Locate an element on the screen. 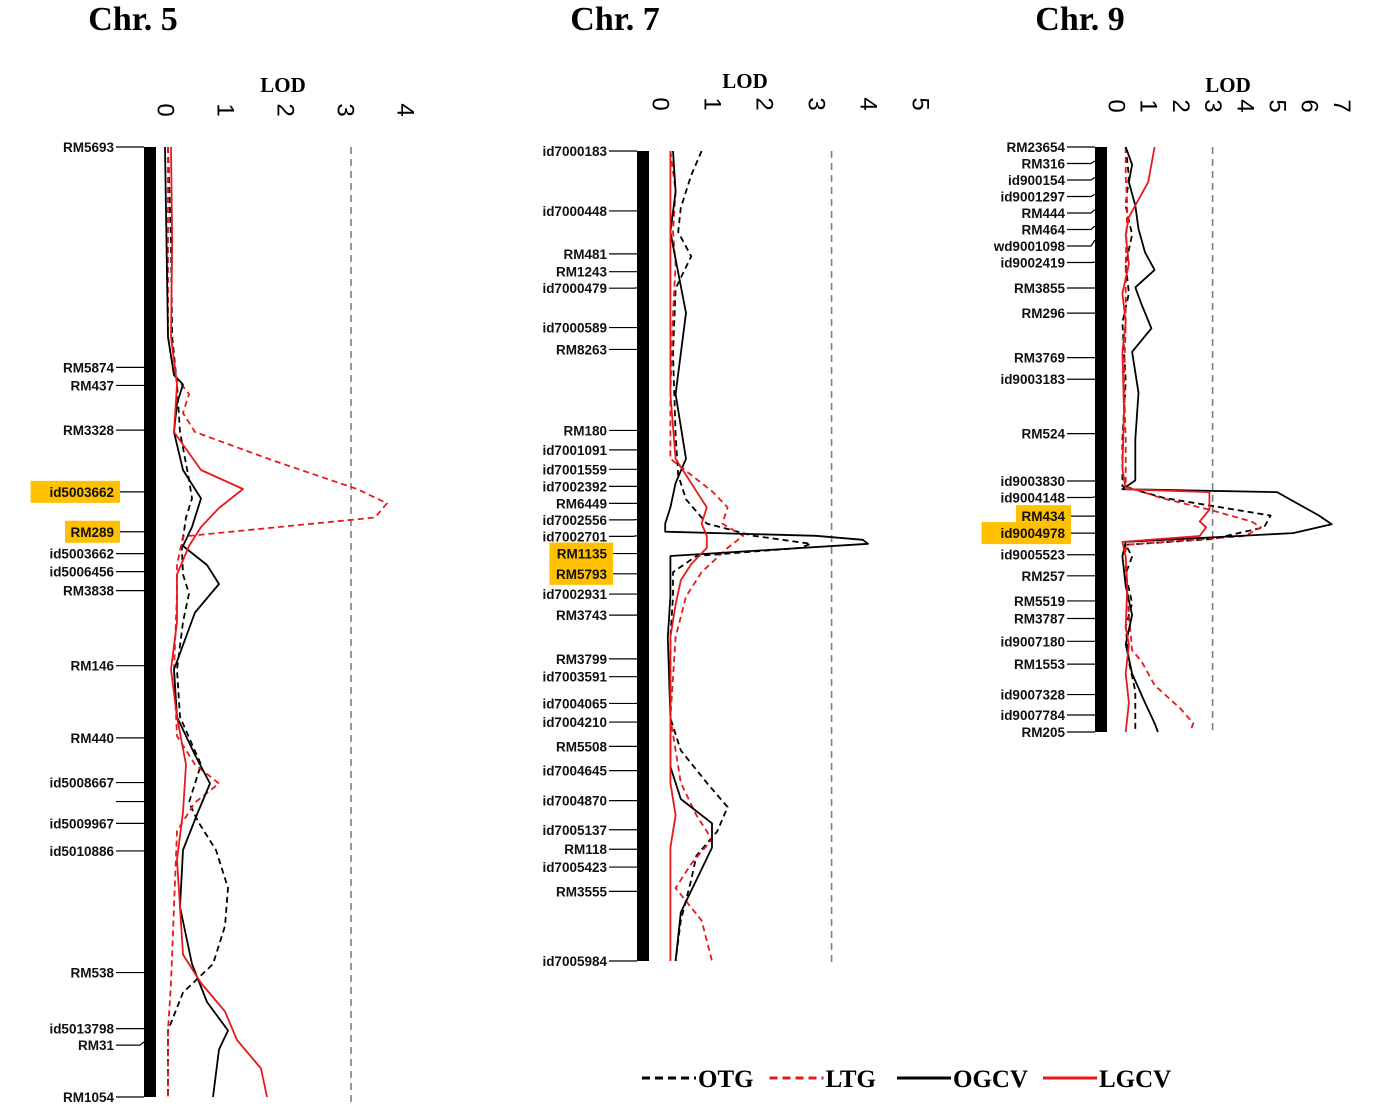 This screenshot has height=1106, width=1391. marker-label: RM5508 is located at coordinates (582, 746).